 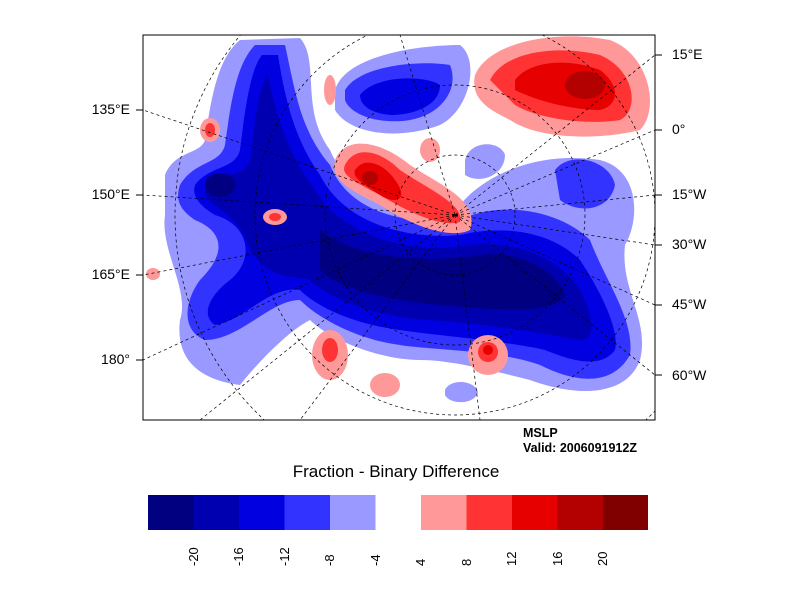 I want to click on colorbar, so click(x=398, y=512).